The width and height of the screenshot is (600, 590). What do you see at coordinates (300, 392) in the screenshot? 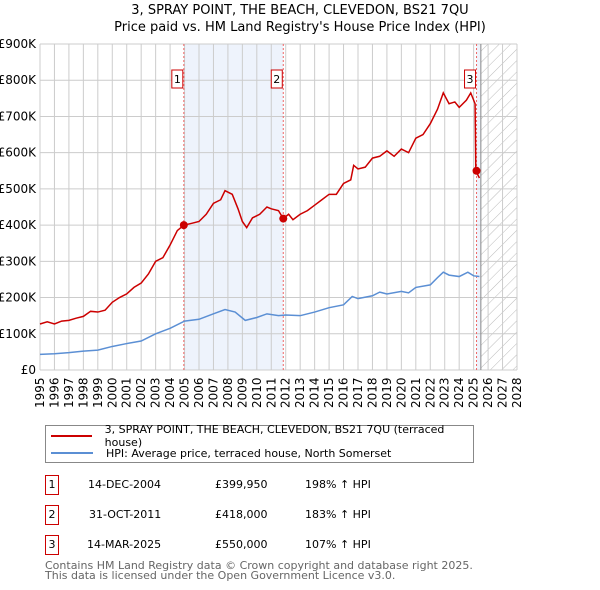
I see `x-tick-label: 2013` at bounding box center [300, 392].